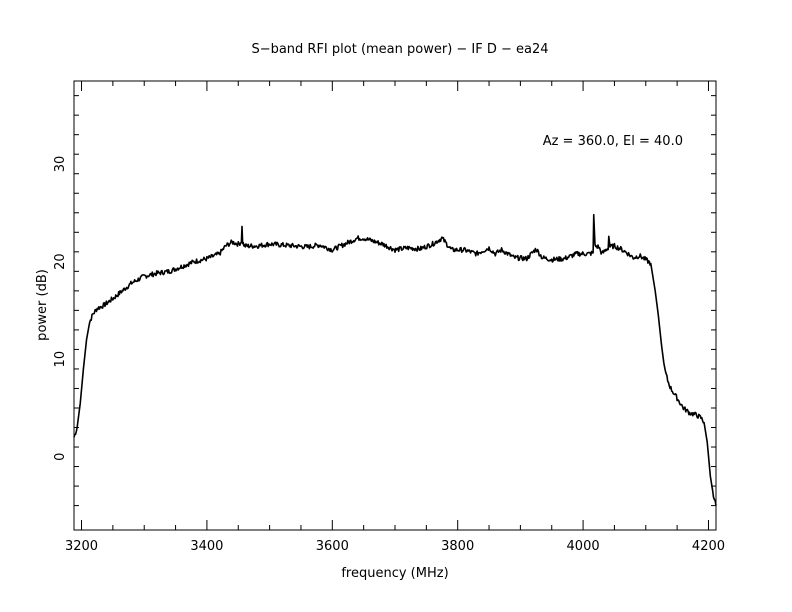 This screenshot has width=792, height=612. Describe the element at coordinates (613, 141) in the screenshot. I see `az-el-annotation: Az = 360.0, El = 40.0` at that location.